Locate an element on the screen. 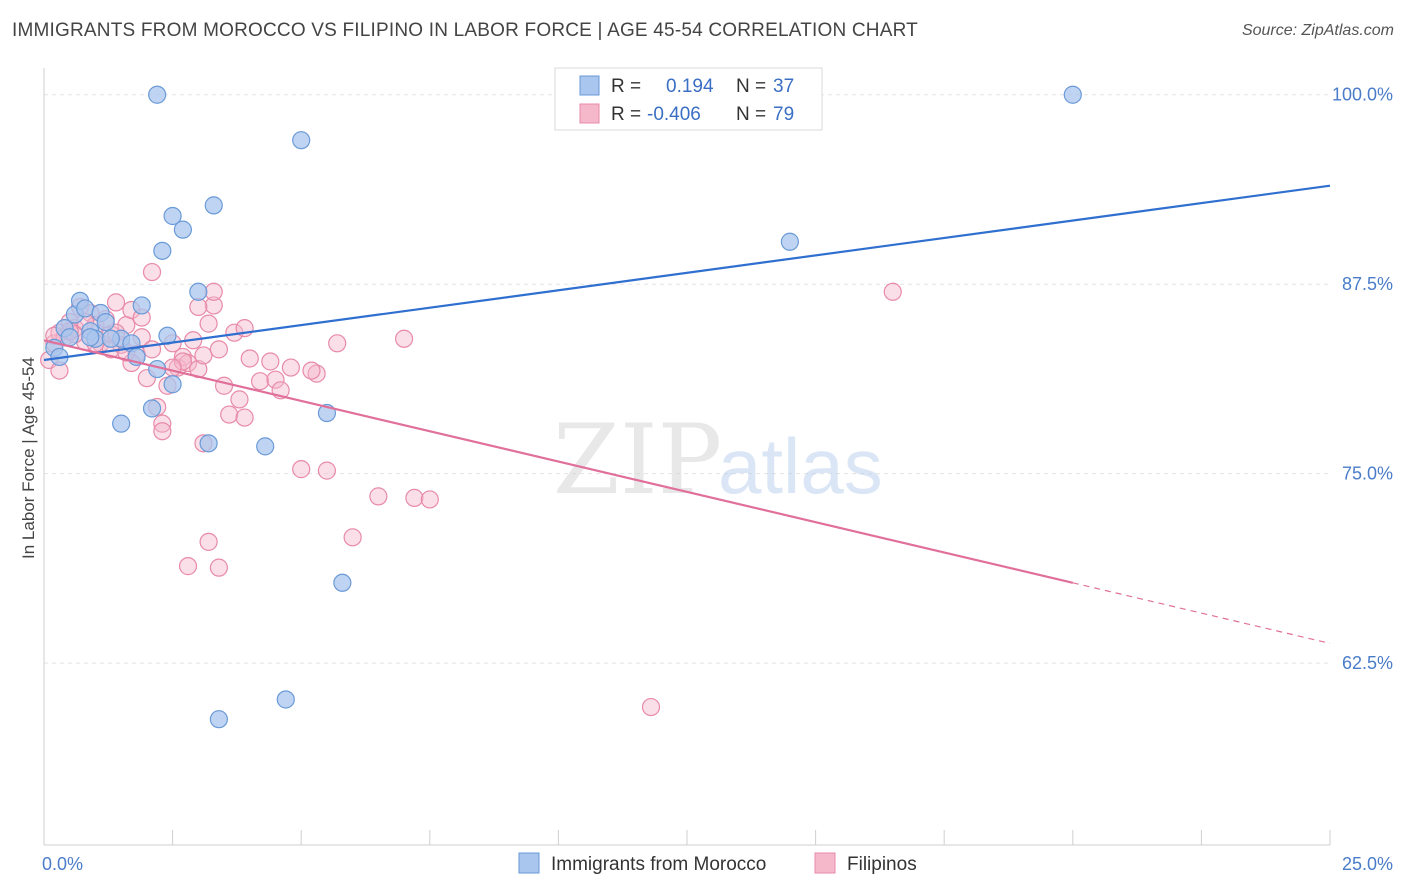 The width and height of the screenshot is (1406, 892). chart-source: Source: ZipAtlas.com is located at coordinates (1317, 30).